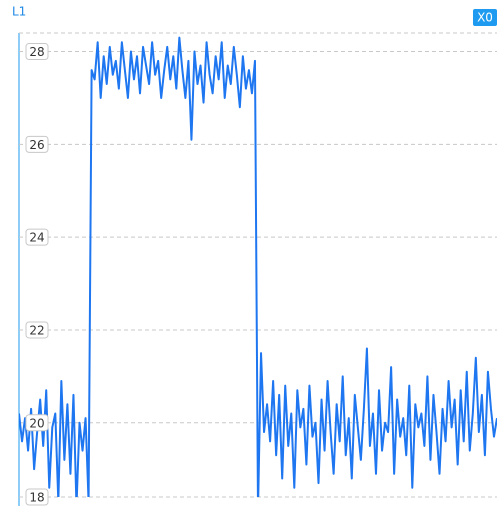 The width and height of the screenshot is (497, 506). I want to click on x-axis-label: X0, so click(485, 18).